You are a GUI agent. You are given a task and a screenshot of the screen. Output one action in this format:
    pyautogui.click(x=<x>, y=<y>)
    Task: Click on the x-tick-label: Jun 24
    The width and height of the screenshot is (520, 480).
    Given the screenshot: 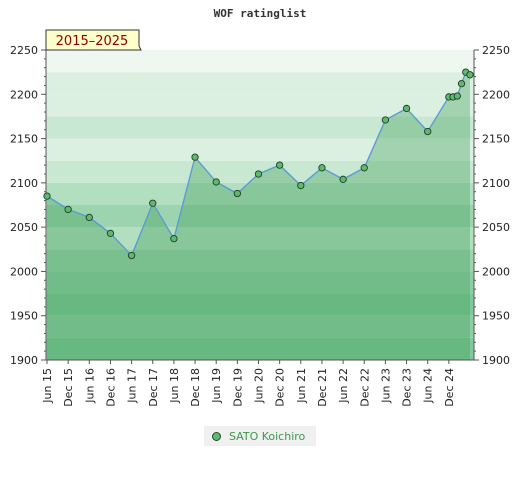 What is the action you would take?
    pyautogui.click(x=428, y=386)
    